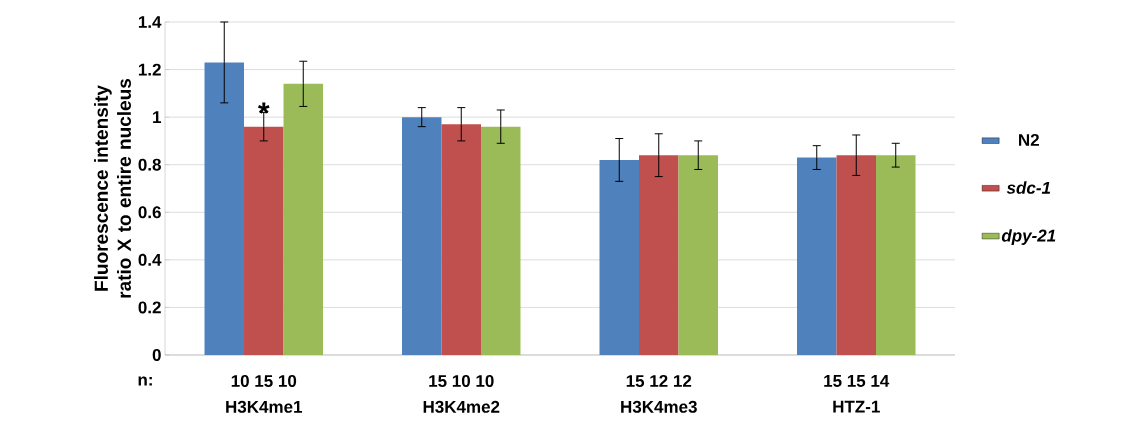 This screenshot has width=1142, height=441. I want to click on x-tick-label: H3K4me3, so click(659, 406).